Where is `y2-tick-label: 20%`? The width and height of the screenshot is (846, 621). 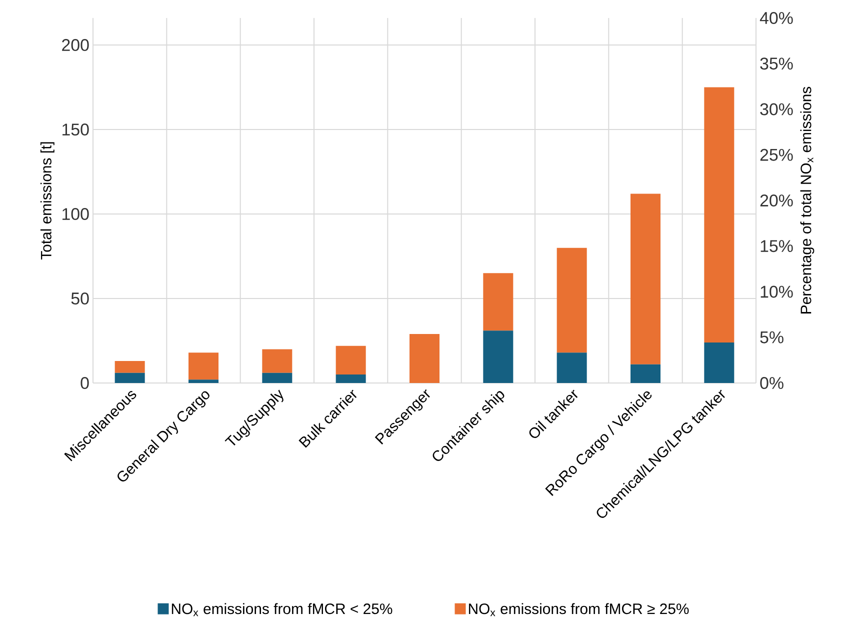
y2-tick-label: 20% is located at coordinates (776, 200).